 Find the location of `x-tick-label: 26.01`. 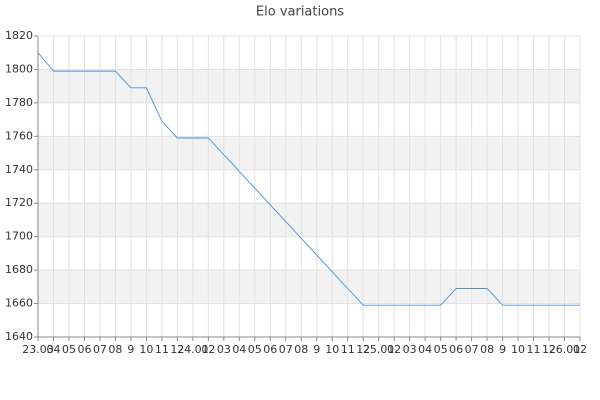

x-tick-label: 26.01 is located at coordinates (565, 349).